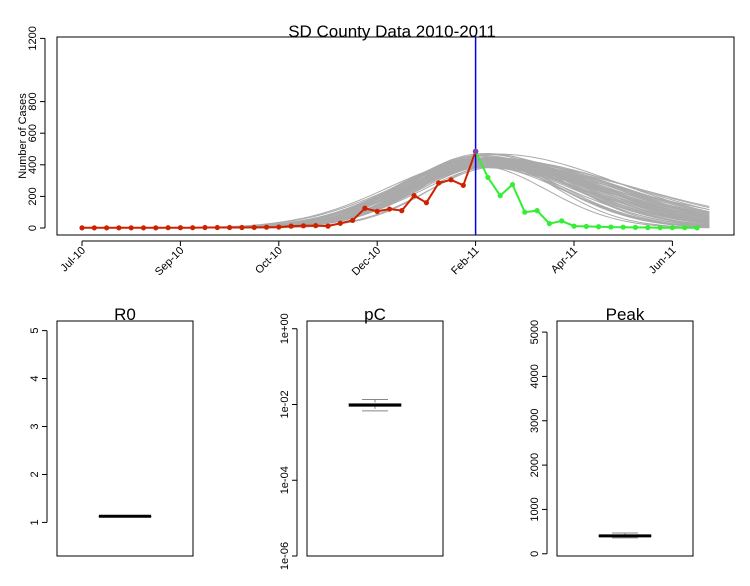 The image size is (750, 586). Describe the element at coordinates (35, 426) in the screenshot. I see `r0-tick-label: 3` at that location.